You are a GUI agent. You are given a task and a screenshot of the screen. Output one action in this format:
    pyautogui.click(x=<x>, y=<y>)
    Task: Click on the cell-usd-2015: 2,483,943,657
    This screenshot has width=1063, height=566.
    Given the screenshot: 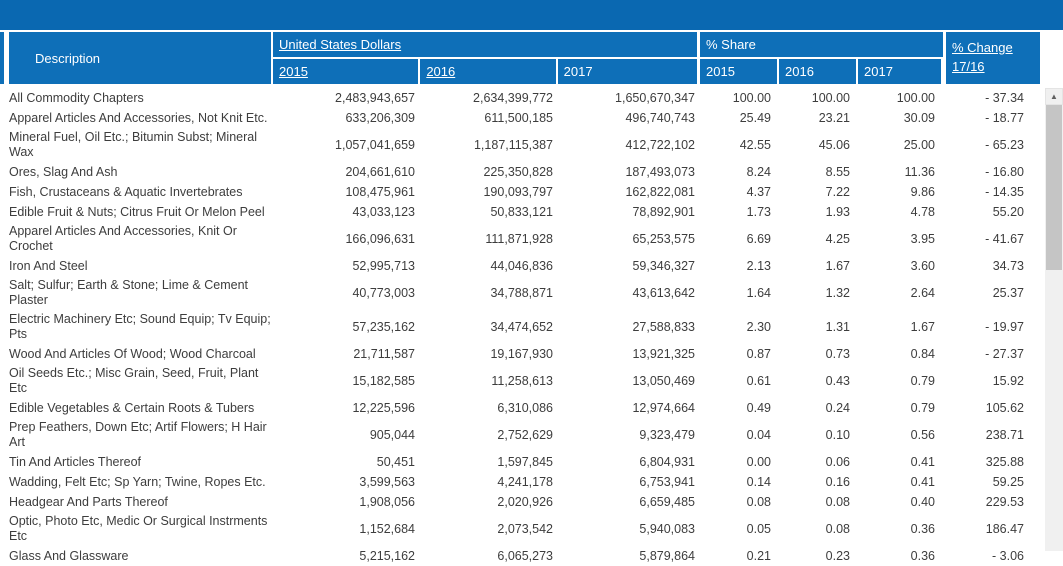 What is the action you would take?
    pyautogui.click(x=375, y=97)
    